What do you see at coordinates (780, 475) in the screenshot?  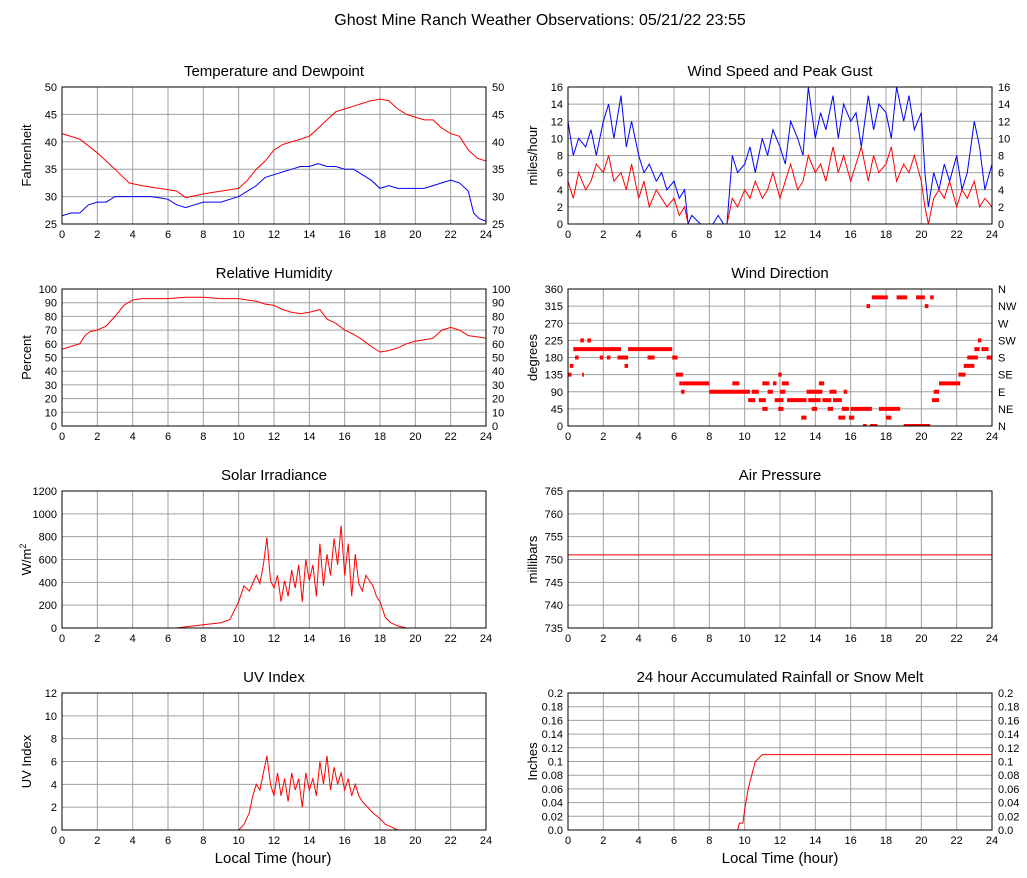 I see `chart-title: Air Pressure` at bounding box center [780, 475].